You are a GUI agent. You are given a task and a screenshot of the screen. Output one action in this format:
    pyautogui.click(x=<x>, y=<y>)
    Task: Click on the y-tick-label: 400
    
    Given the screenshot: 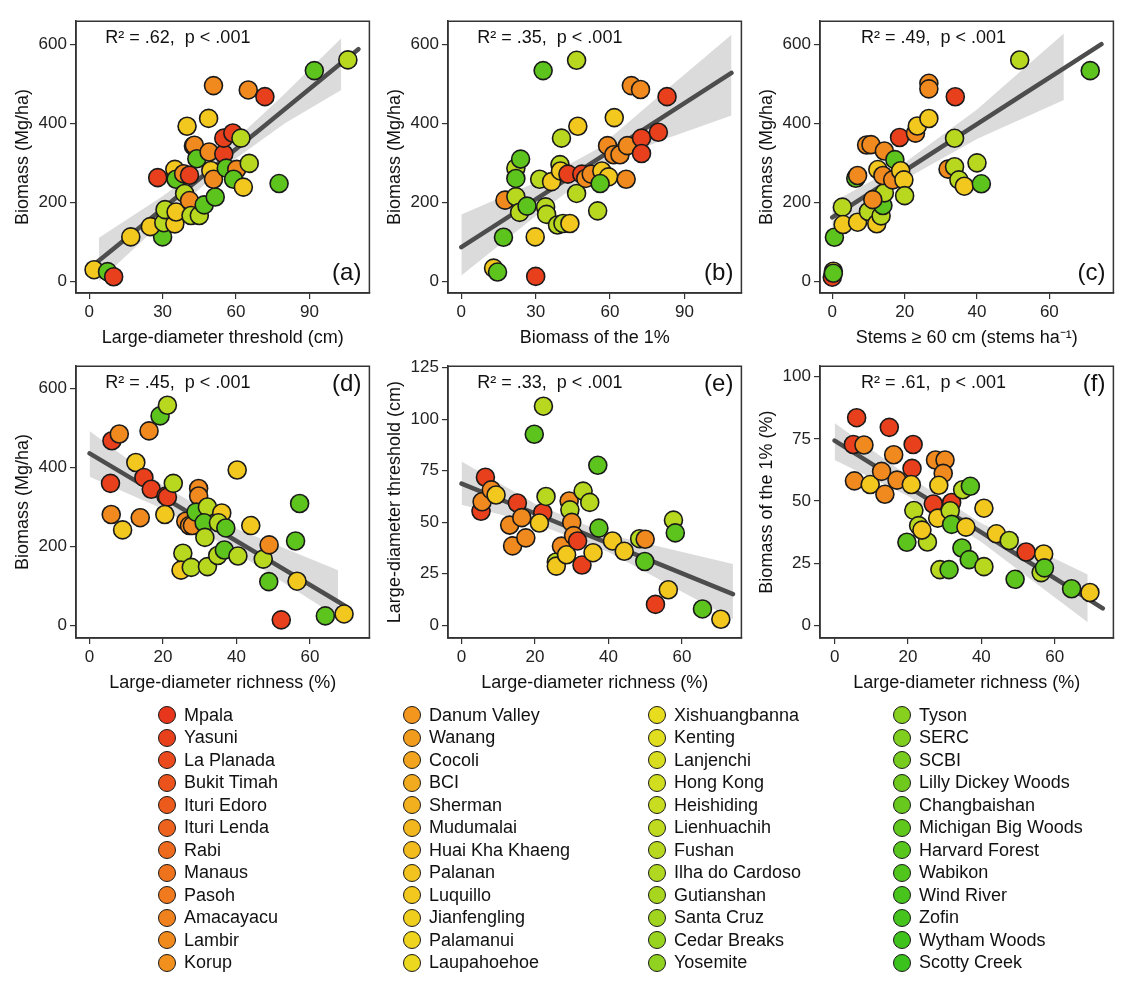 What is the action you would take?
    pyautogui.click(x=796, y=122)
    